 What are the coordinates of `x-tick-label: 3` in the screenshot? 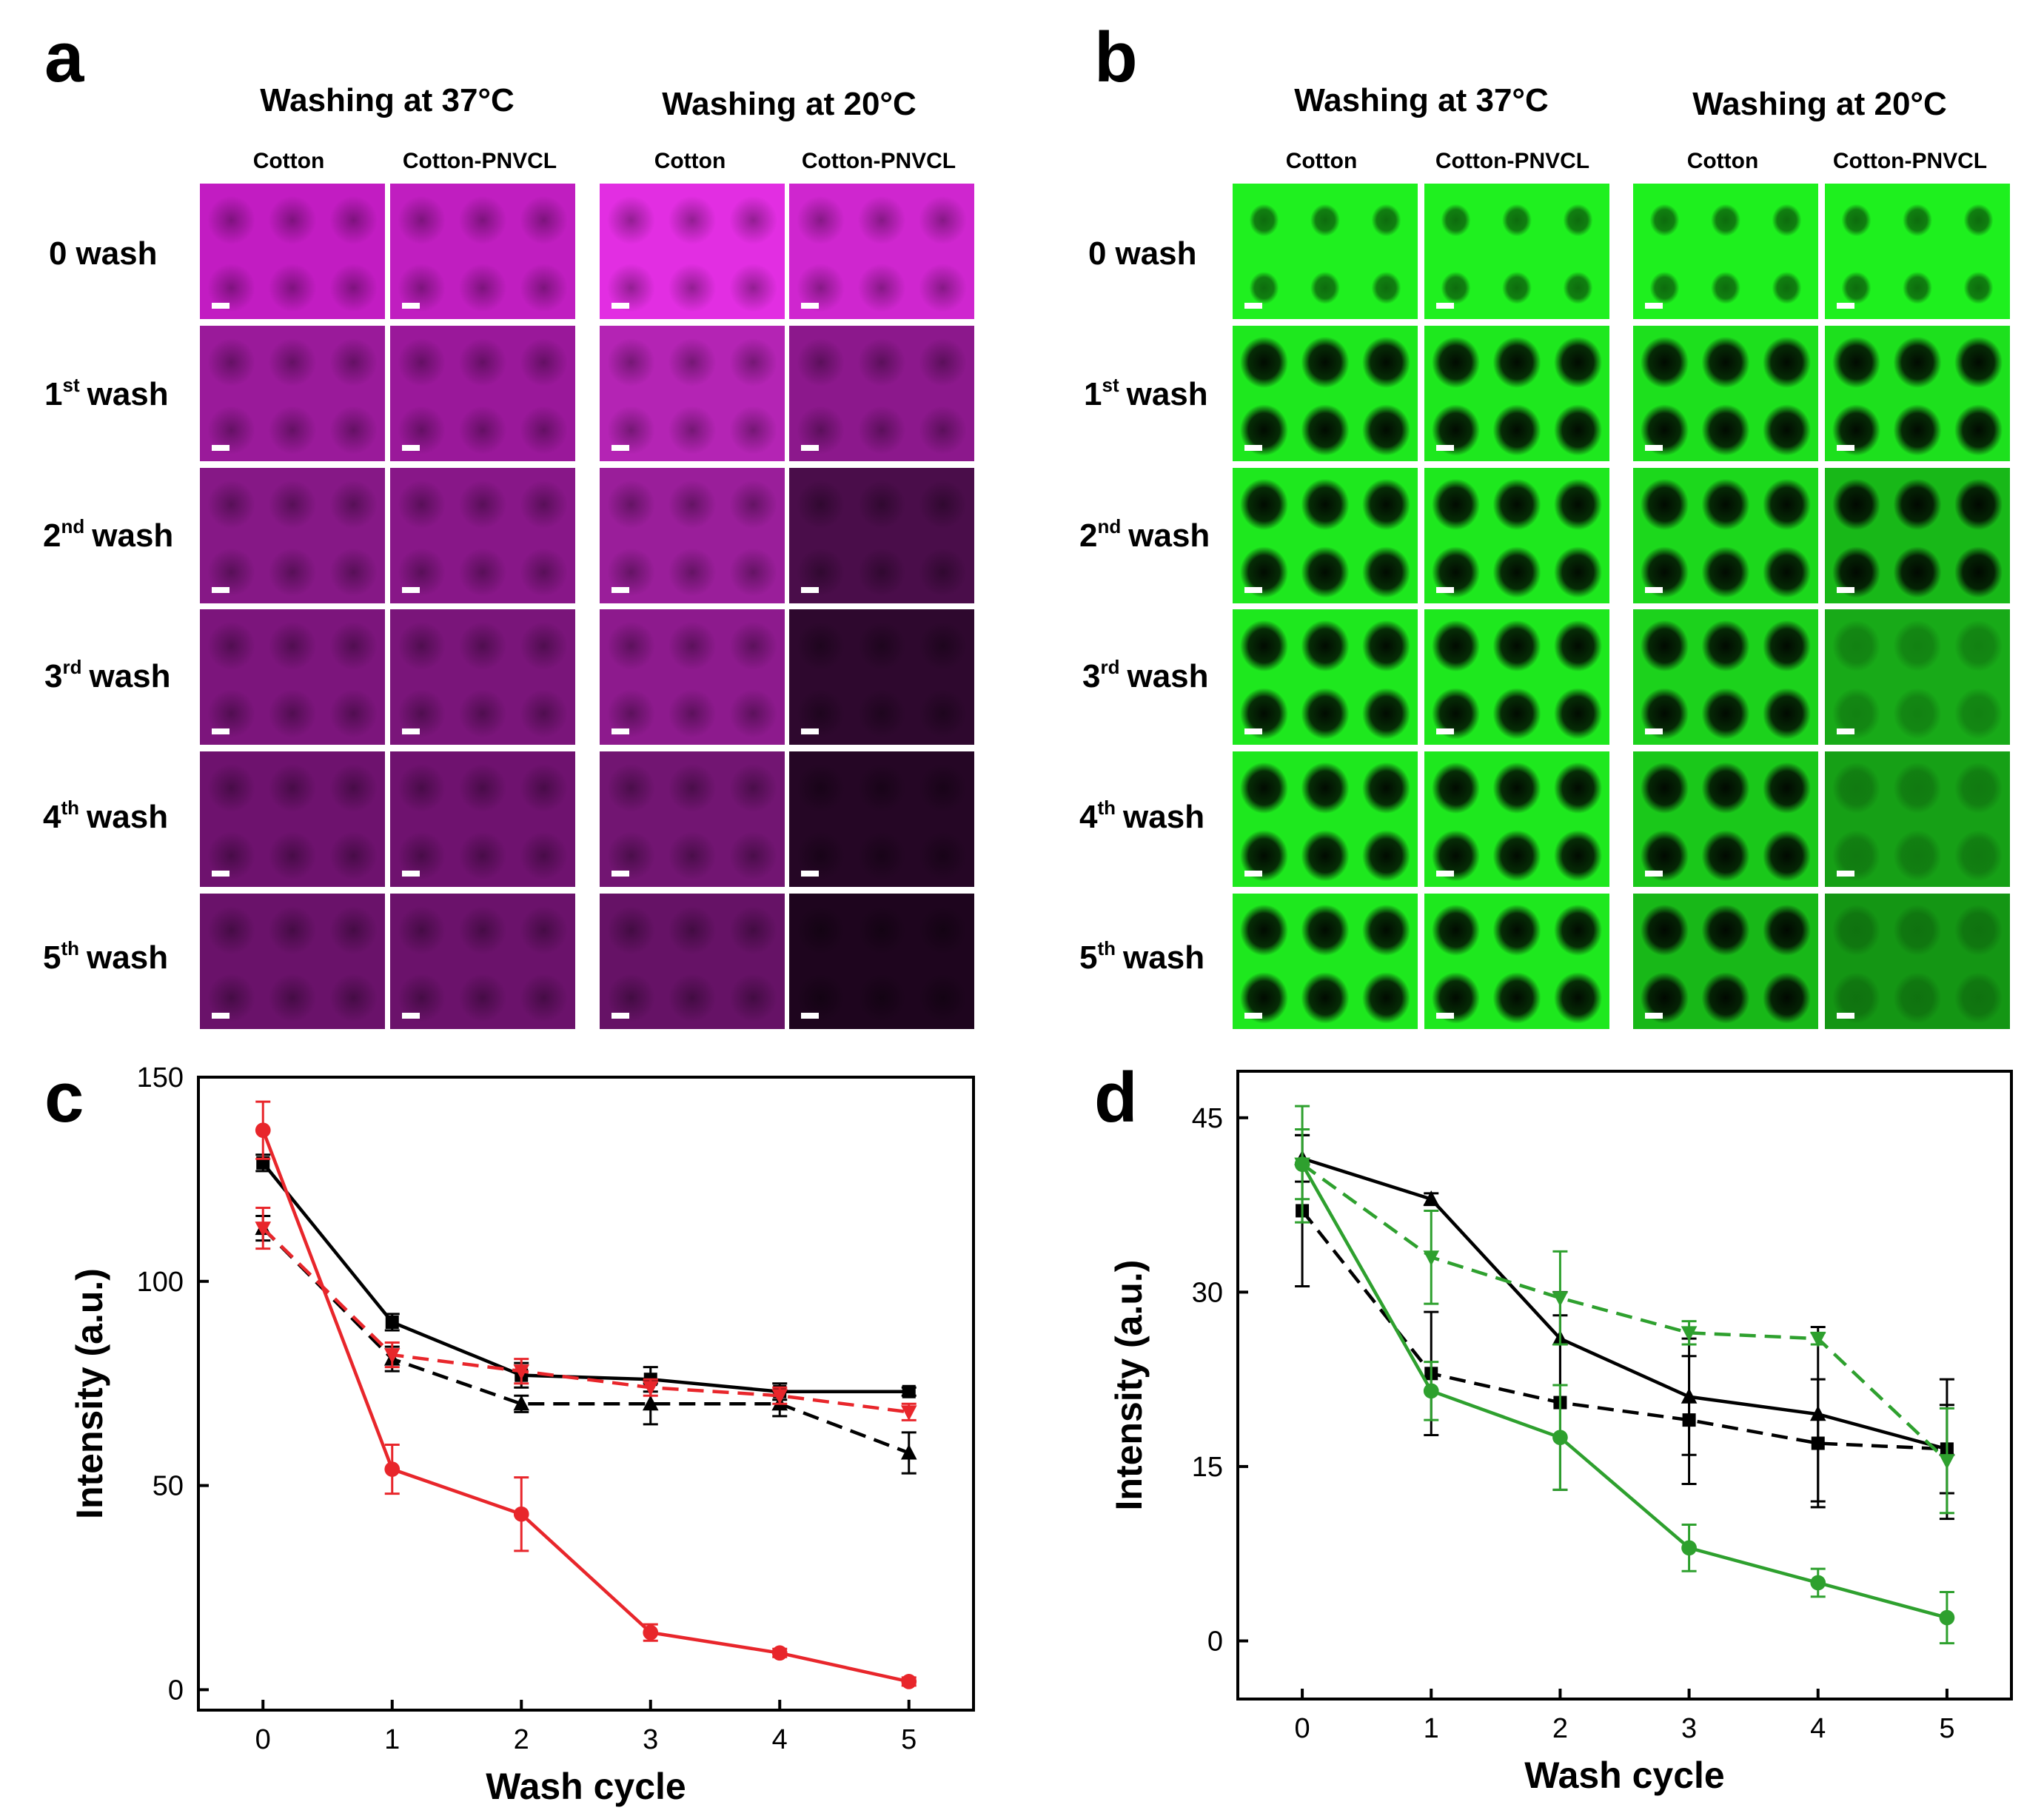 It's located at (650, 1739).